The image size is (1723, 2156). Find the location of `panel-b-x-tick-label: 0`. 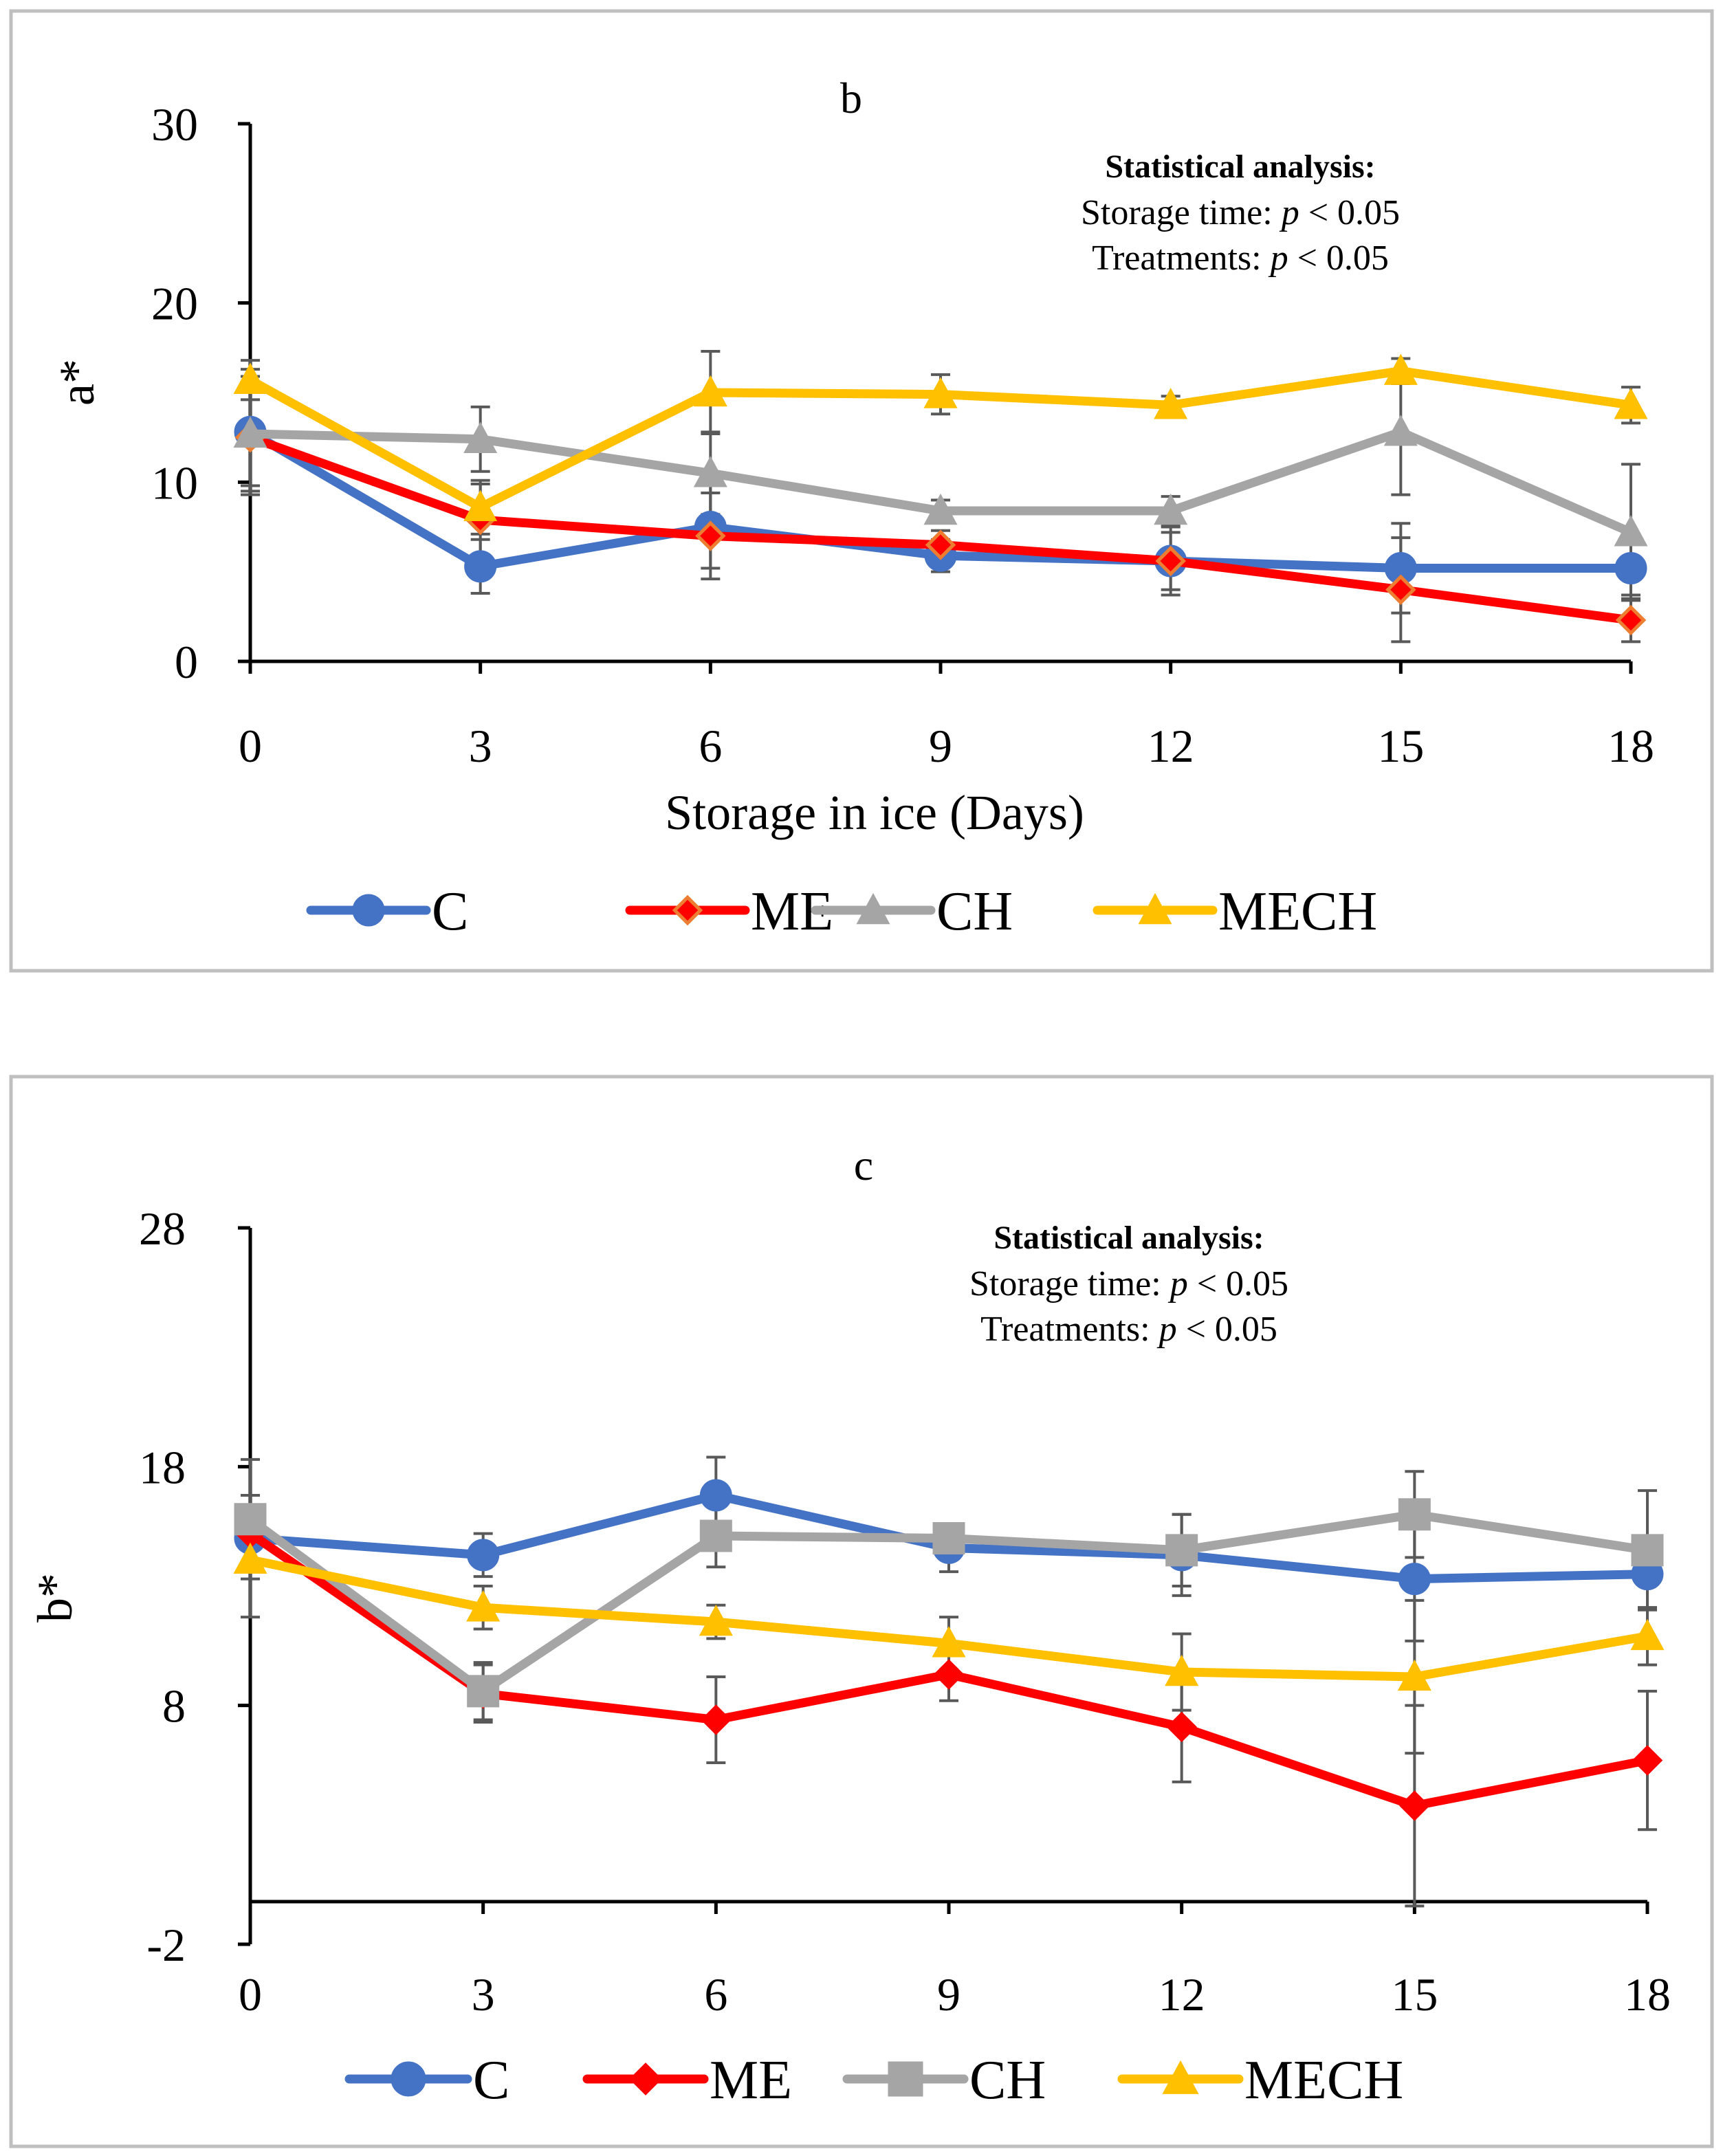

panel-b-x-tick-label: 0 is located at coordinates (250, 746).